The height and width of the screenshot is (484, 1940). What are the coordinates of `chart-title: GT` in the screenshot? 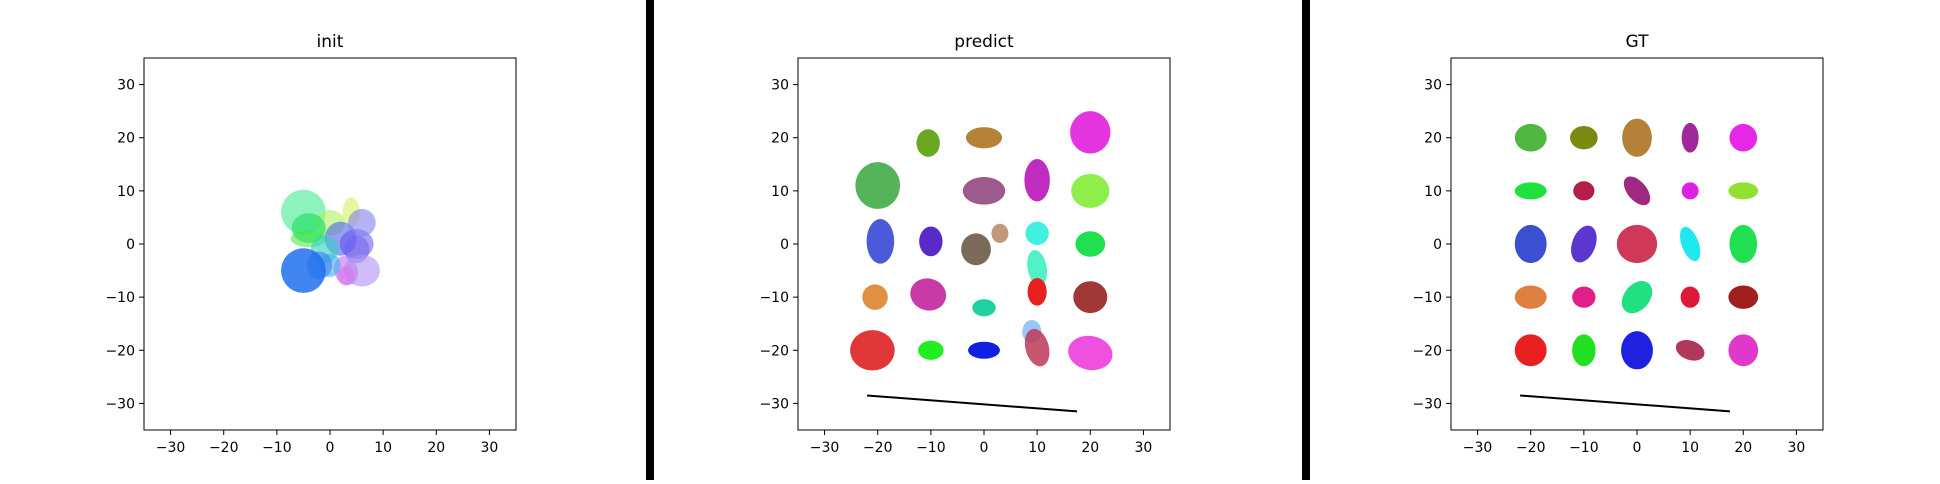 It's located at (1638, 42).